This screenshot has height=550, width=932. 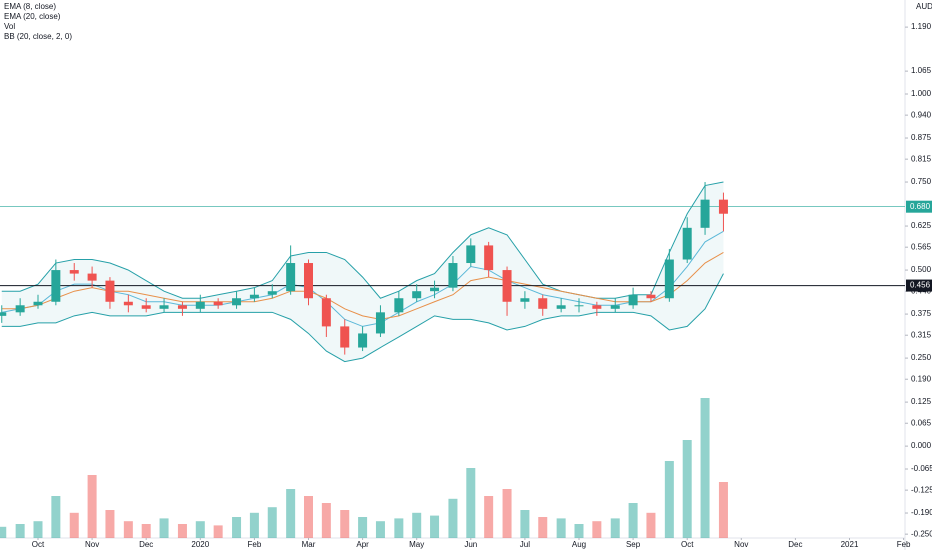 What do you see at coordinates (921, 181) in the screenshot?
I see `y-tick-label: 0.750` at bounding box center [921, 181].